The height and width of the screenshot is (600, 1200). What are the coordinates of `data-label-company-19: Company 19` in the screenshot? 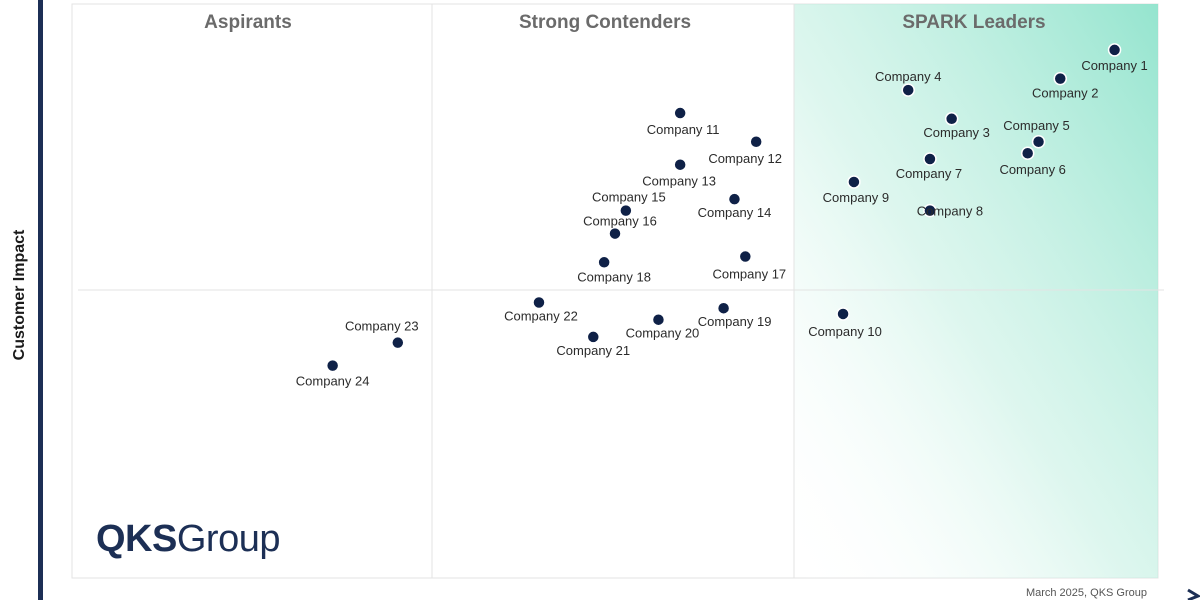 It's located at (735, 321).